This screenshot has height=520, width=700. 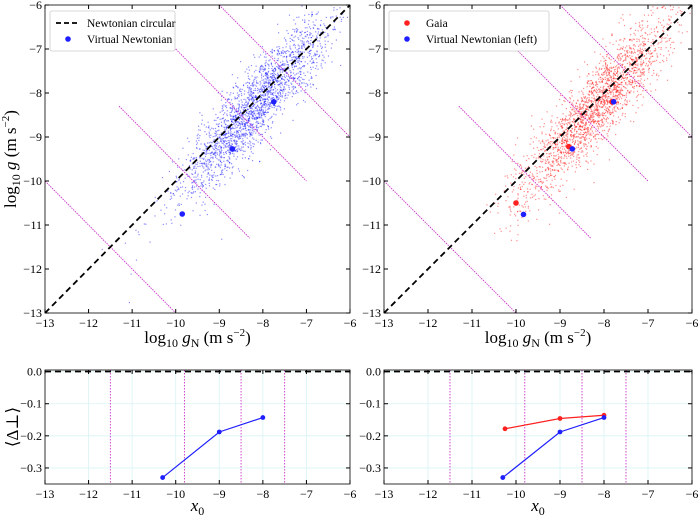 I want to click on data-point, so click(x=614, y=102).